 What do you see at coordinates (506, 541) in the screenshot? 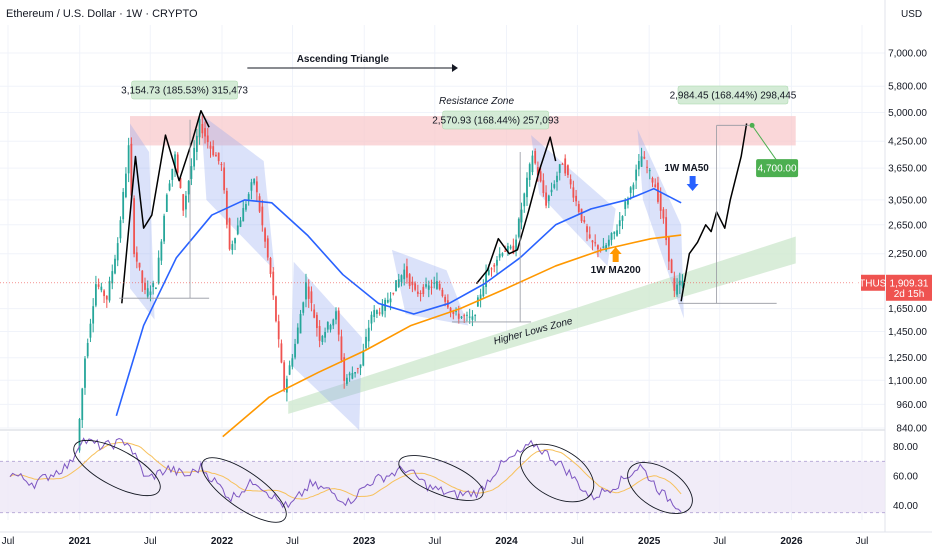
I see `x-tick-label: 2024` at bounding box center [506, 541].